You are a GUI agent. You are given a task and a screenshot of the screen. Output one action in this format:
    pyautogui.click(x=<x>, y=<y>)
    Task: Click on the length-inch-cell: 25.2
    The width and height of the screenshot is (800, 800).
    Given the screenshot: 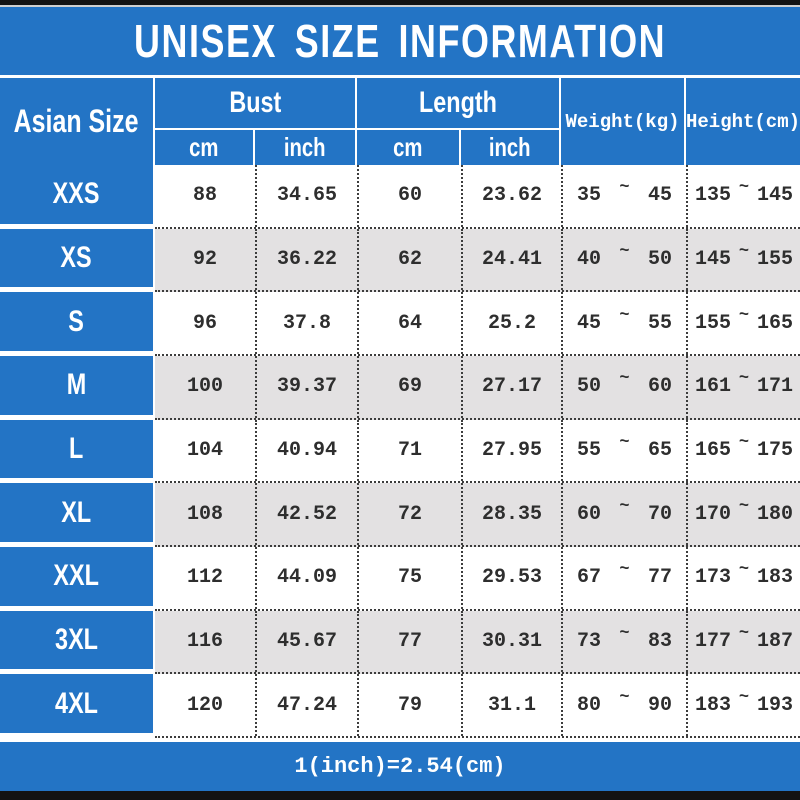 What is the action you would take?
    pyautogui.click(x=511, y=323)
    